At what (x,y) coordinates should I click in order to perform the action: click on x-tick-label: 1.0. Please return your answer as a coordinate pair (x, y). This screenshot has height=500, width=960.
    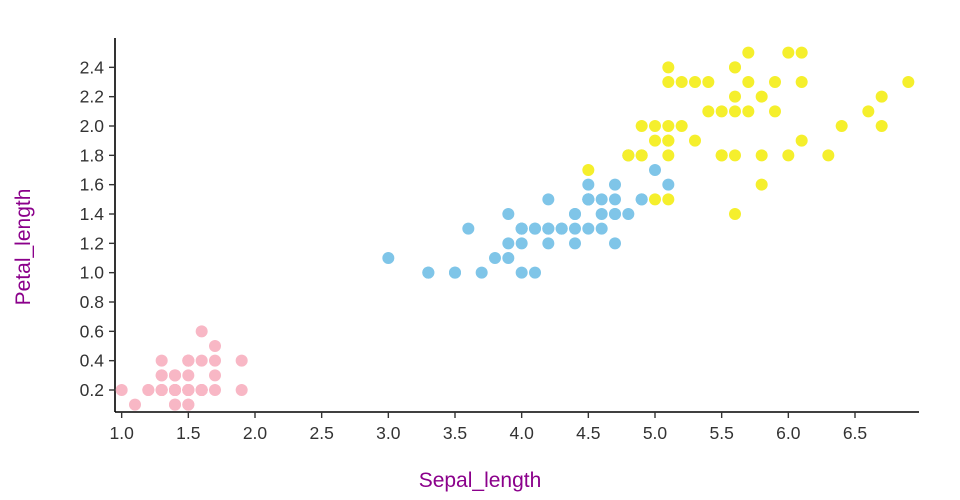
    Looking at the image, I should click on (122, 433).